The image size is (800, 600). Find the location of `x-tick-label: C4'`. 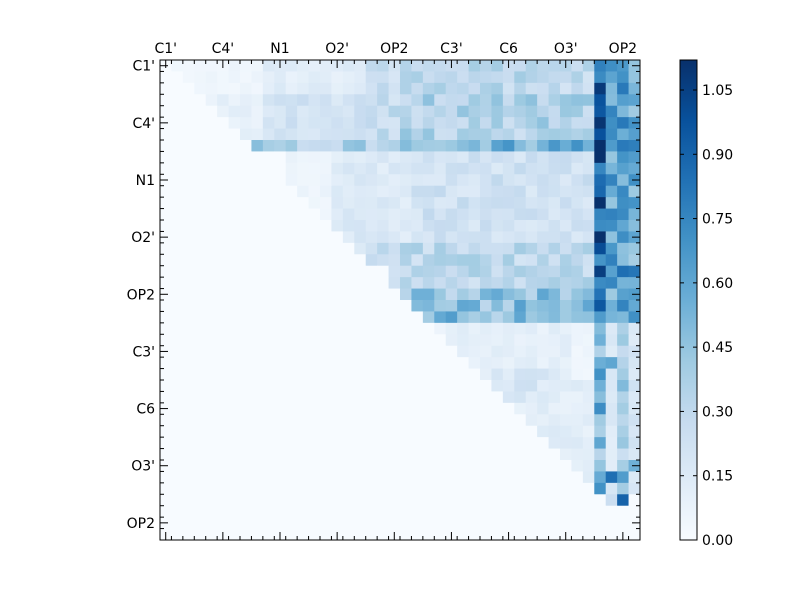

x-tick-label: C4' is located at coordinates (223, 49).